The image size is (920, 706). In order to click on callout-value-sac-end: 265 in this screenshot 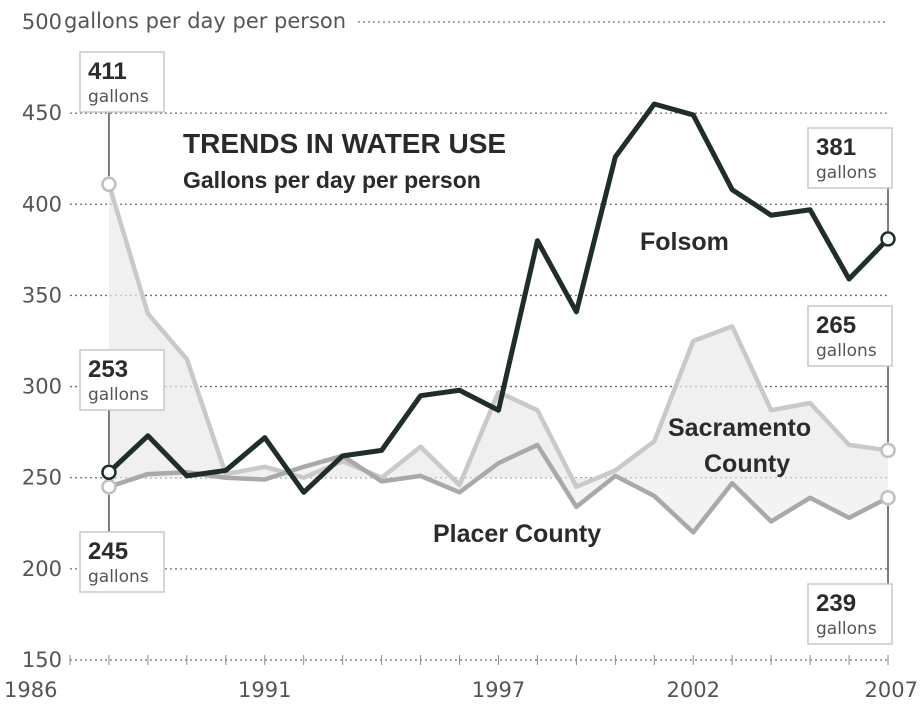, I will do `click(836, 325)`.